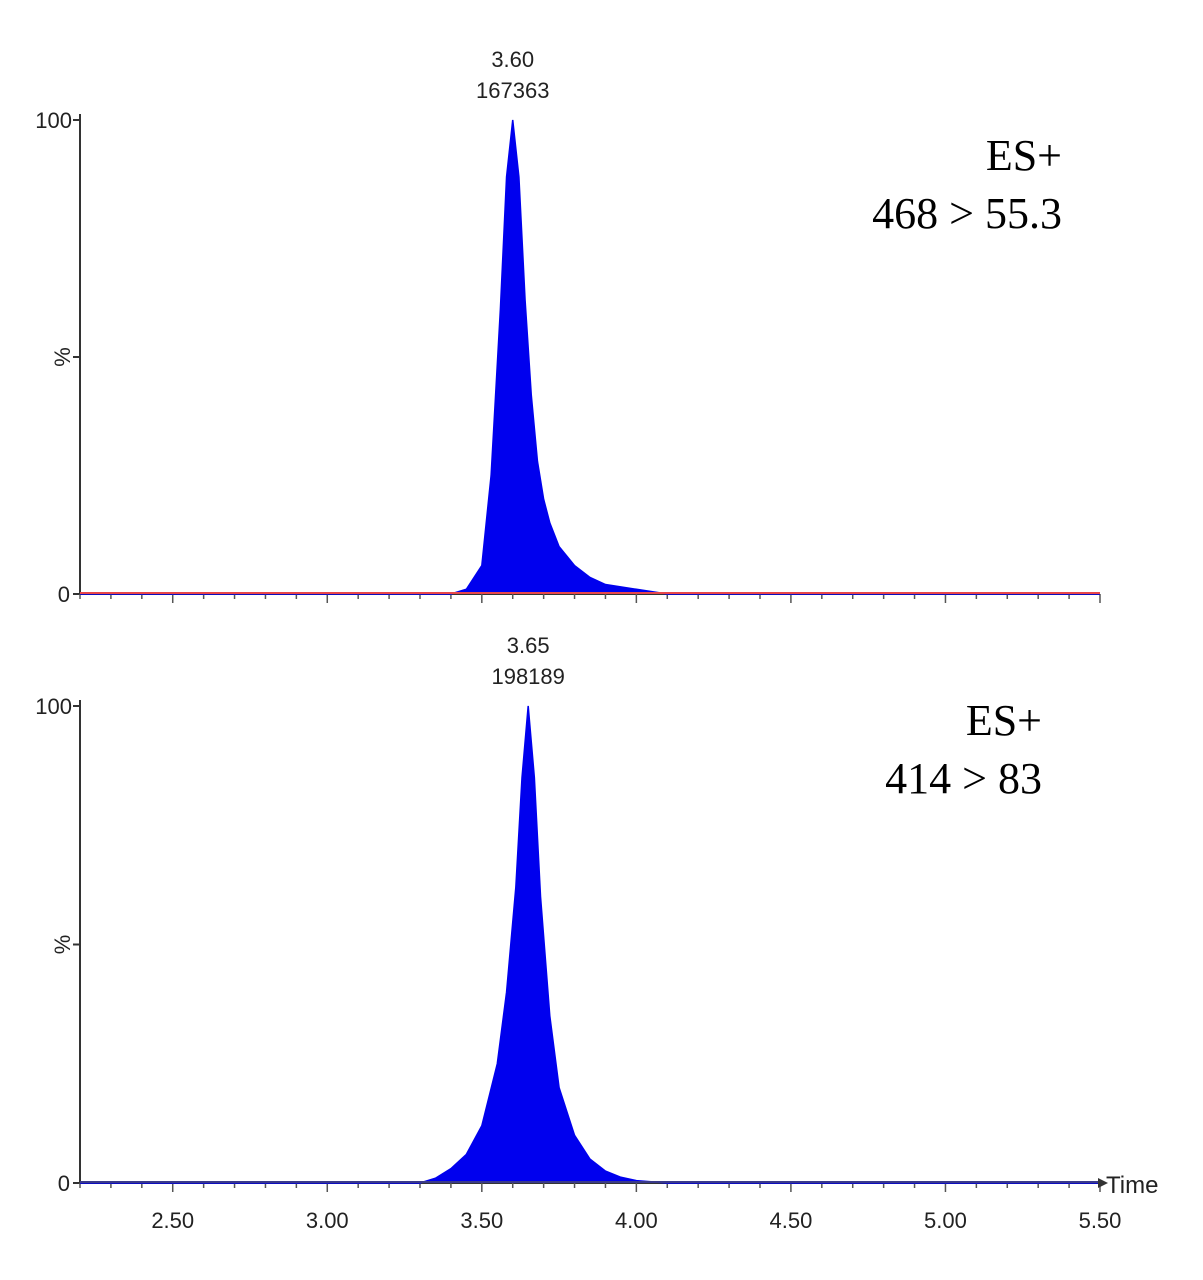 The width and height of the screenshot is (1203, 1280). Describe the element at coordinates (1132, 1185) in the screenshot. I see `x-axis-label: Time` at that location.